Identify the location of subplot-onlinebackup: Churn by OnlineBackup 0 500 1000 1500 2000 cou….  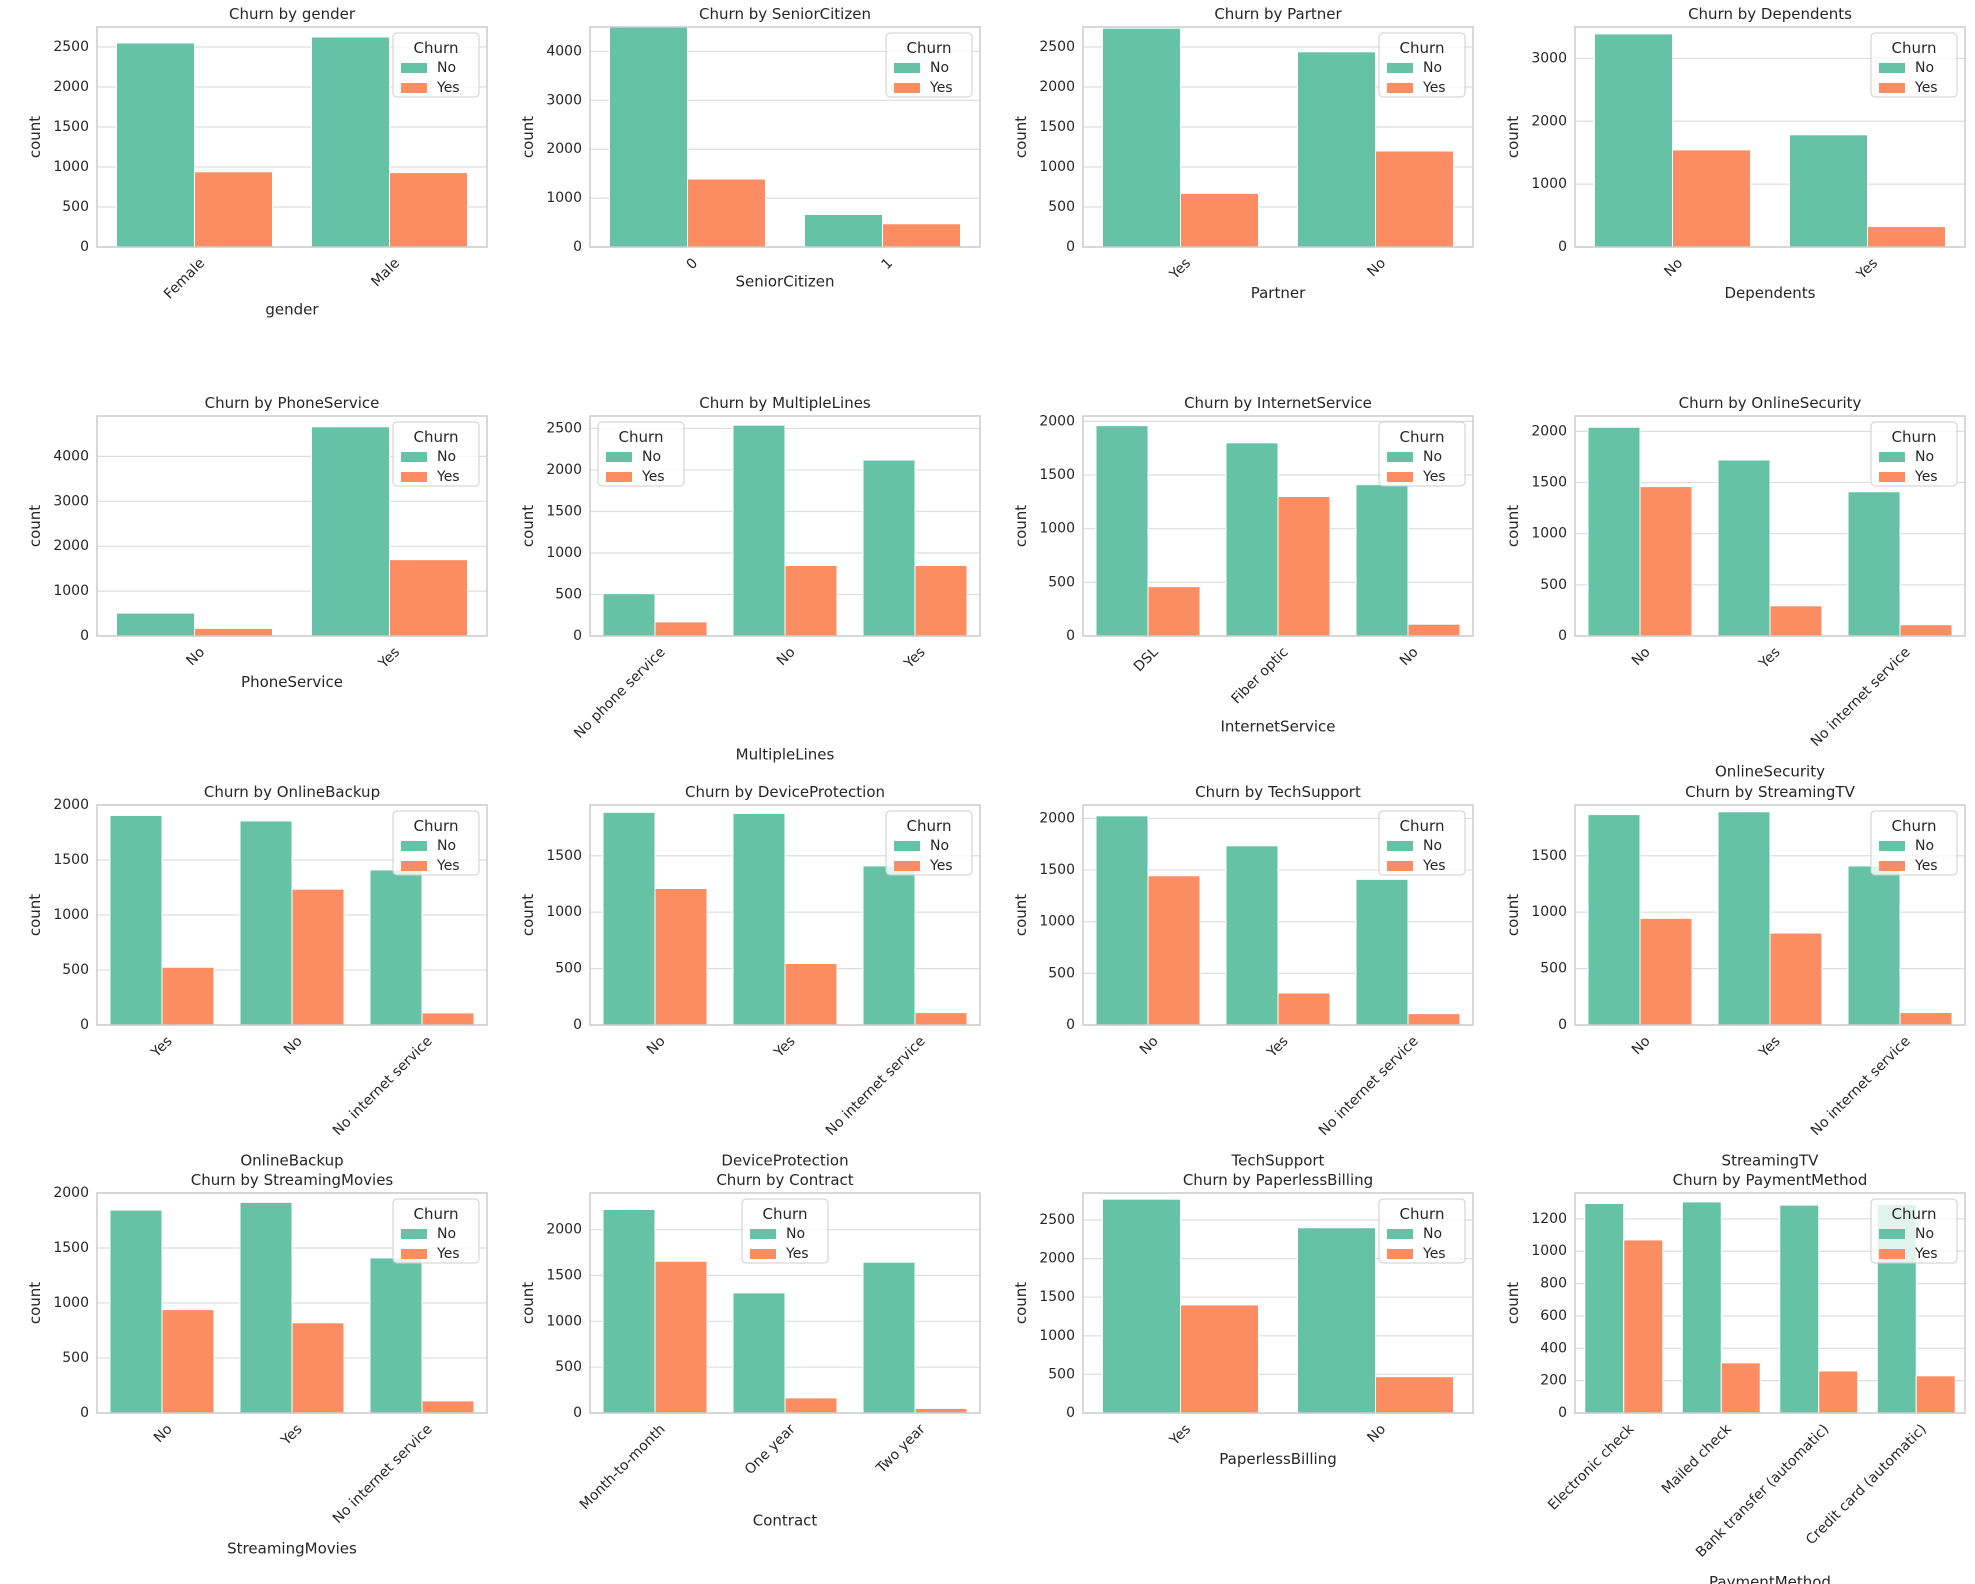
(257, 976).